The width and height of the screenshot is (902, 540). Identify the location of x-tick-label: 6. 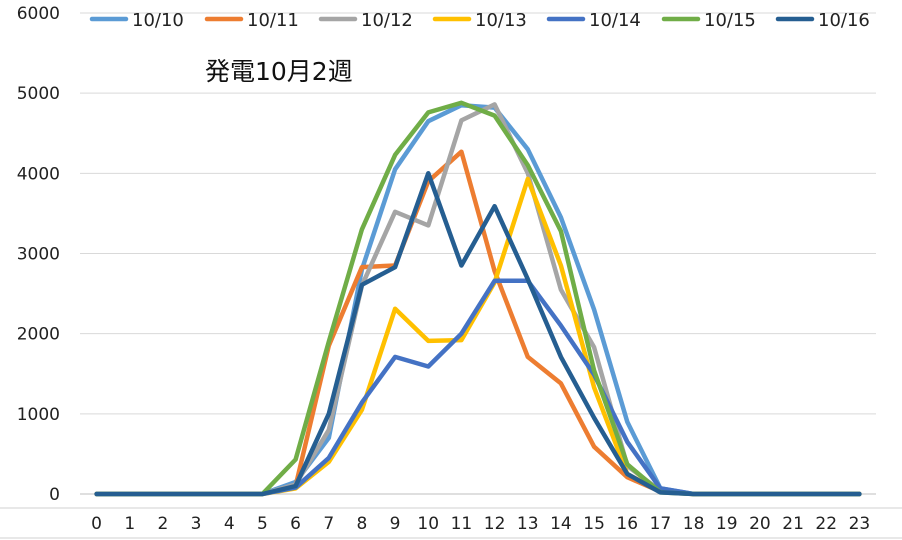
(295, 524).